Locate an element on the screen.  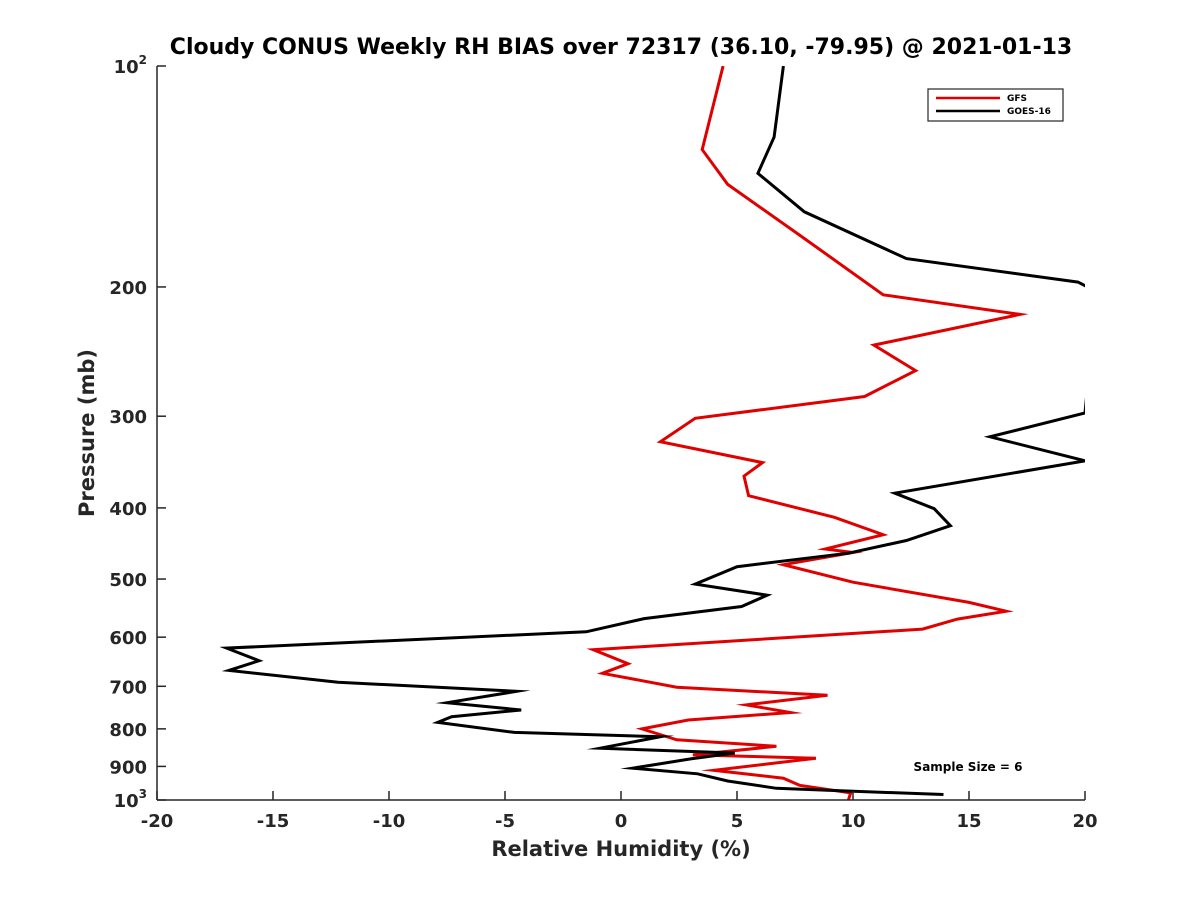
y-tick-label: 700 is located at coordinates (128, 687).